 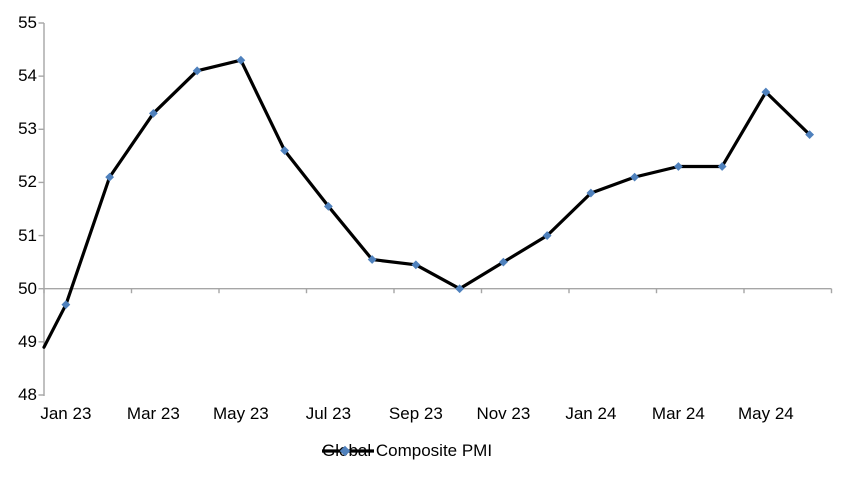 What do you see at coordinates (27, 341) in the screenshot?
I see `y-tick-label: 49` at bounding box center [27, 341].